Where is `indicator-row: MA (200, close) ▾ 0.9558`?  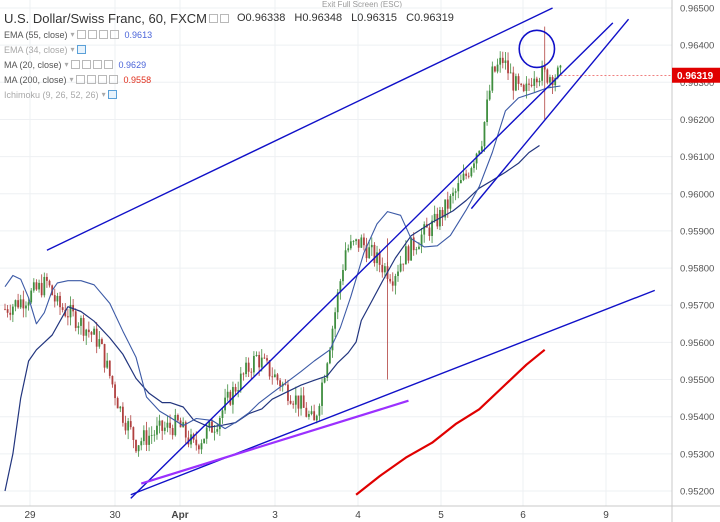
indicator-row: MA (200, close) ▾ 0.9558 is located at coordinates (232, 79).